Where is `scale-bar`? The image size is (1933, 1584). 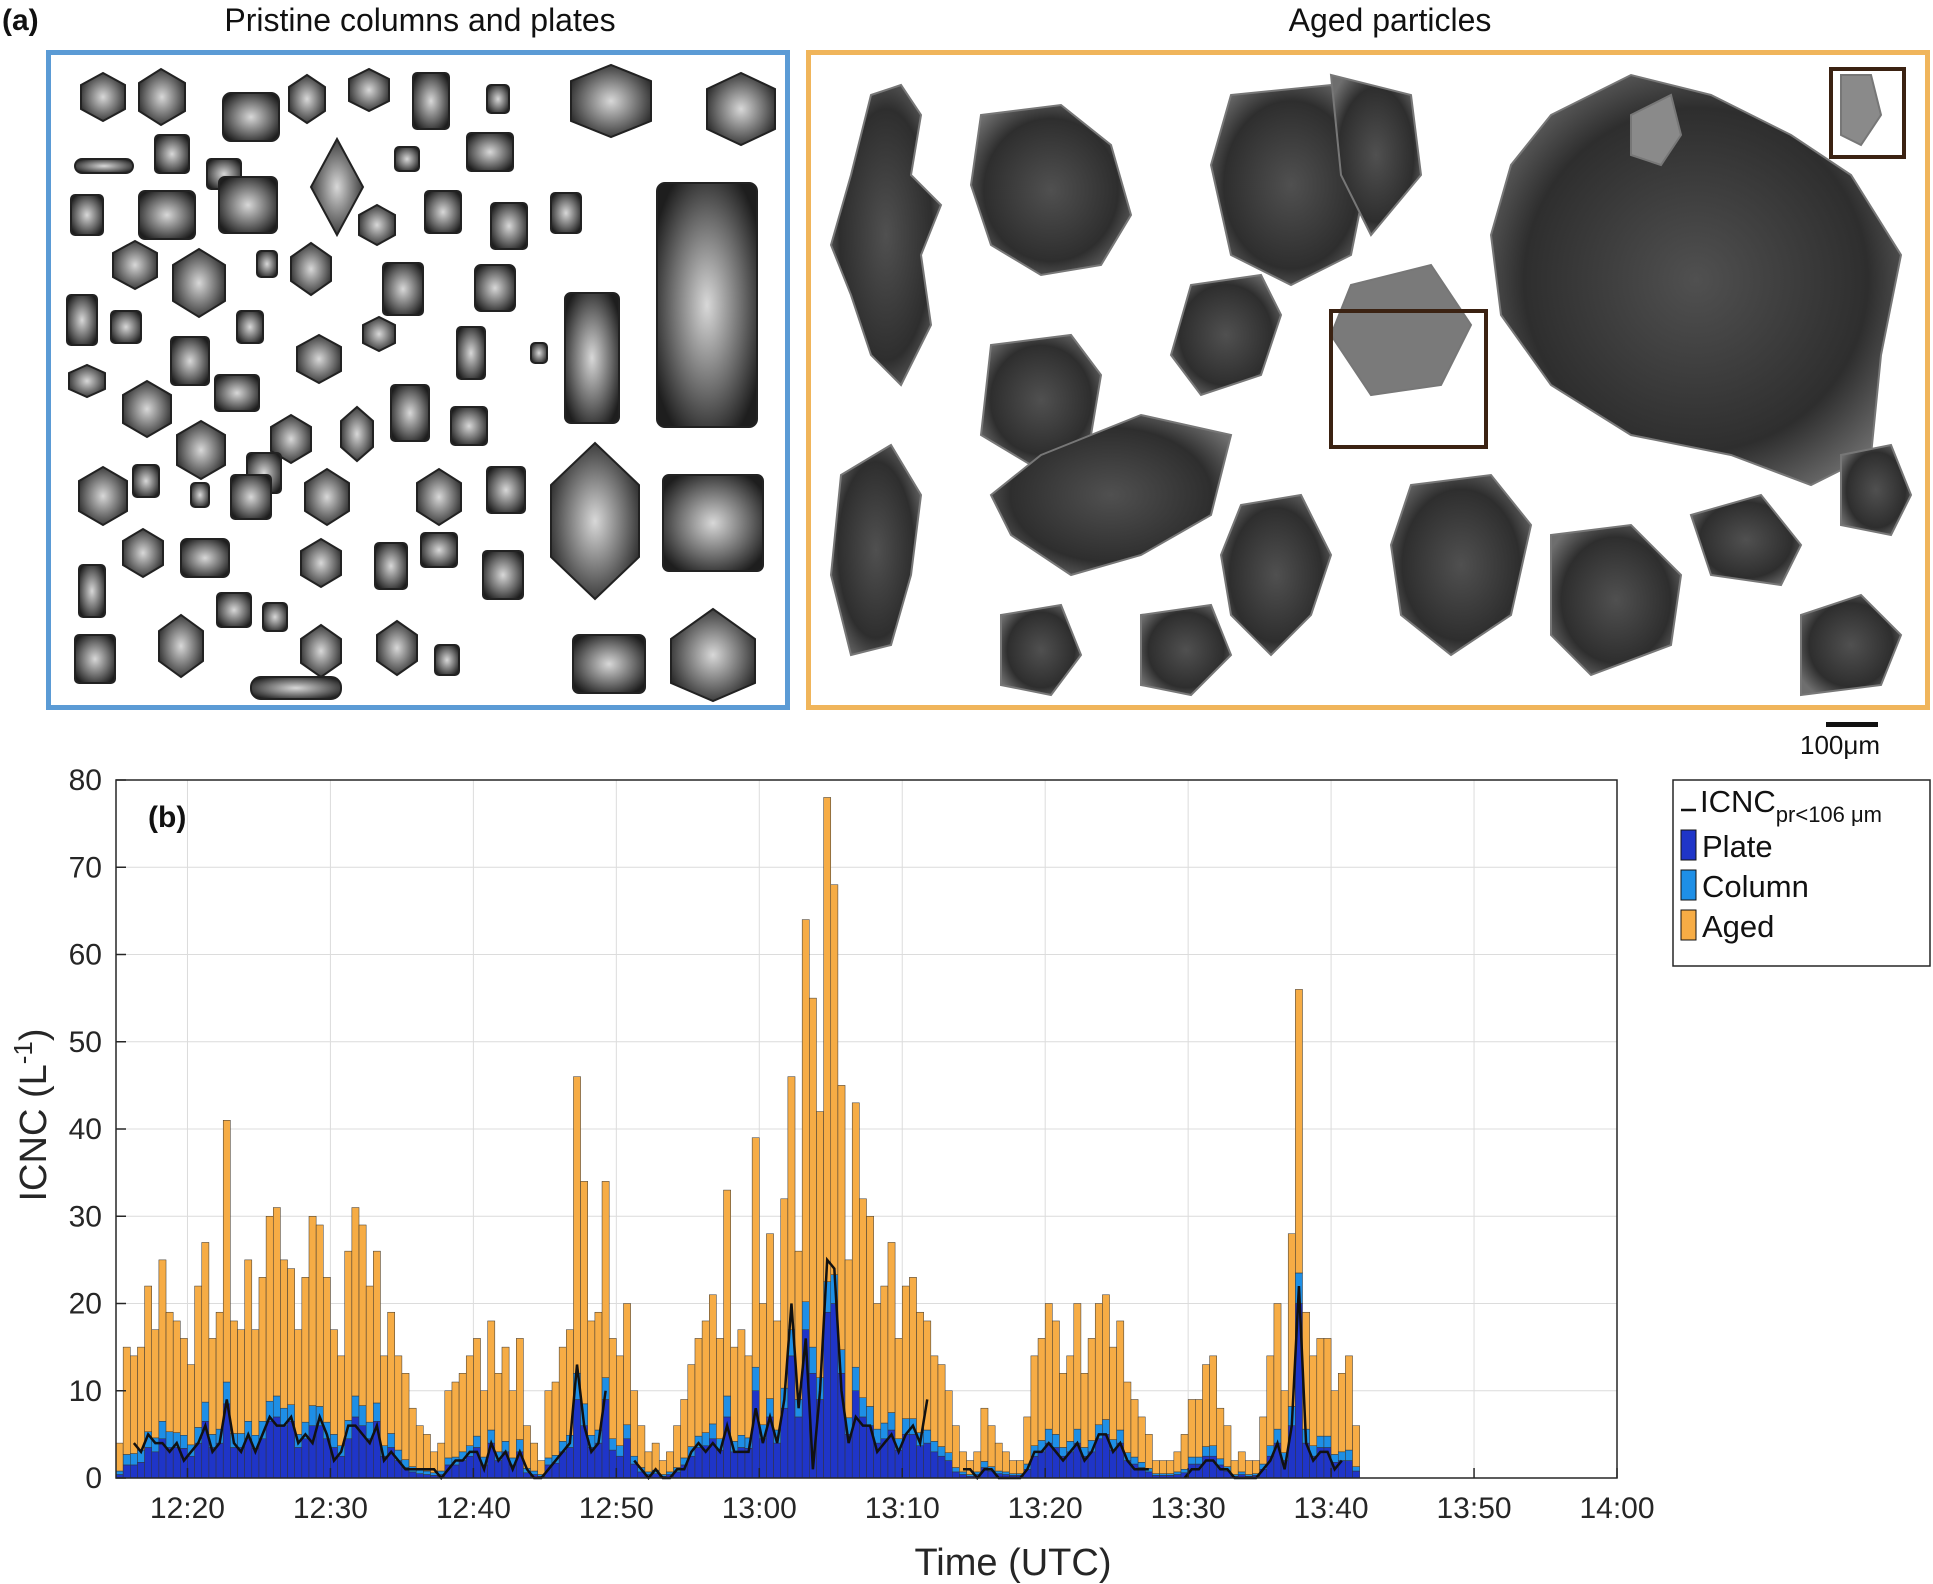 scale-bar is located at coordinates (1852, 724).